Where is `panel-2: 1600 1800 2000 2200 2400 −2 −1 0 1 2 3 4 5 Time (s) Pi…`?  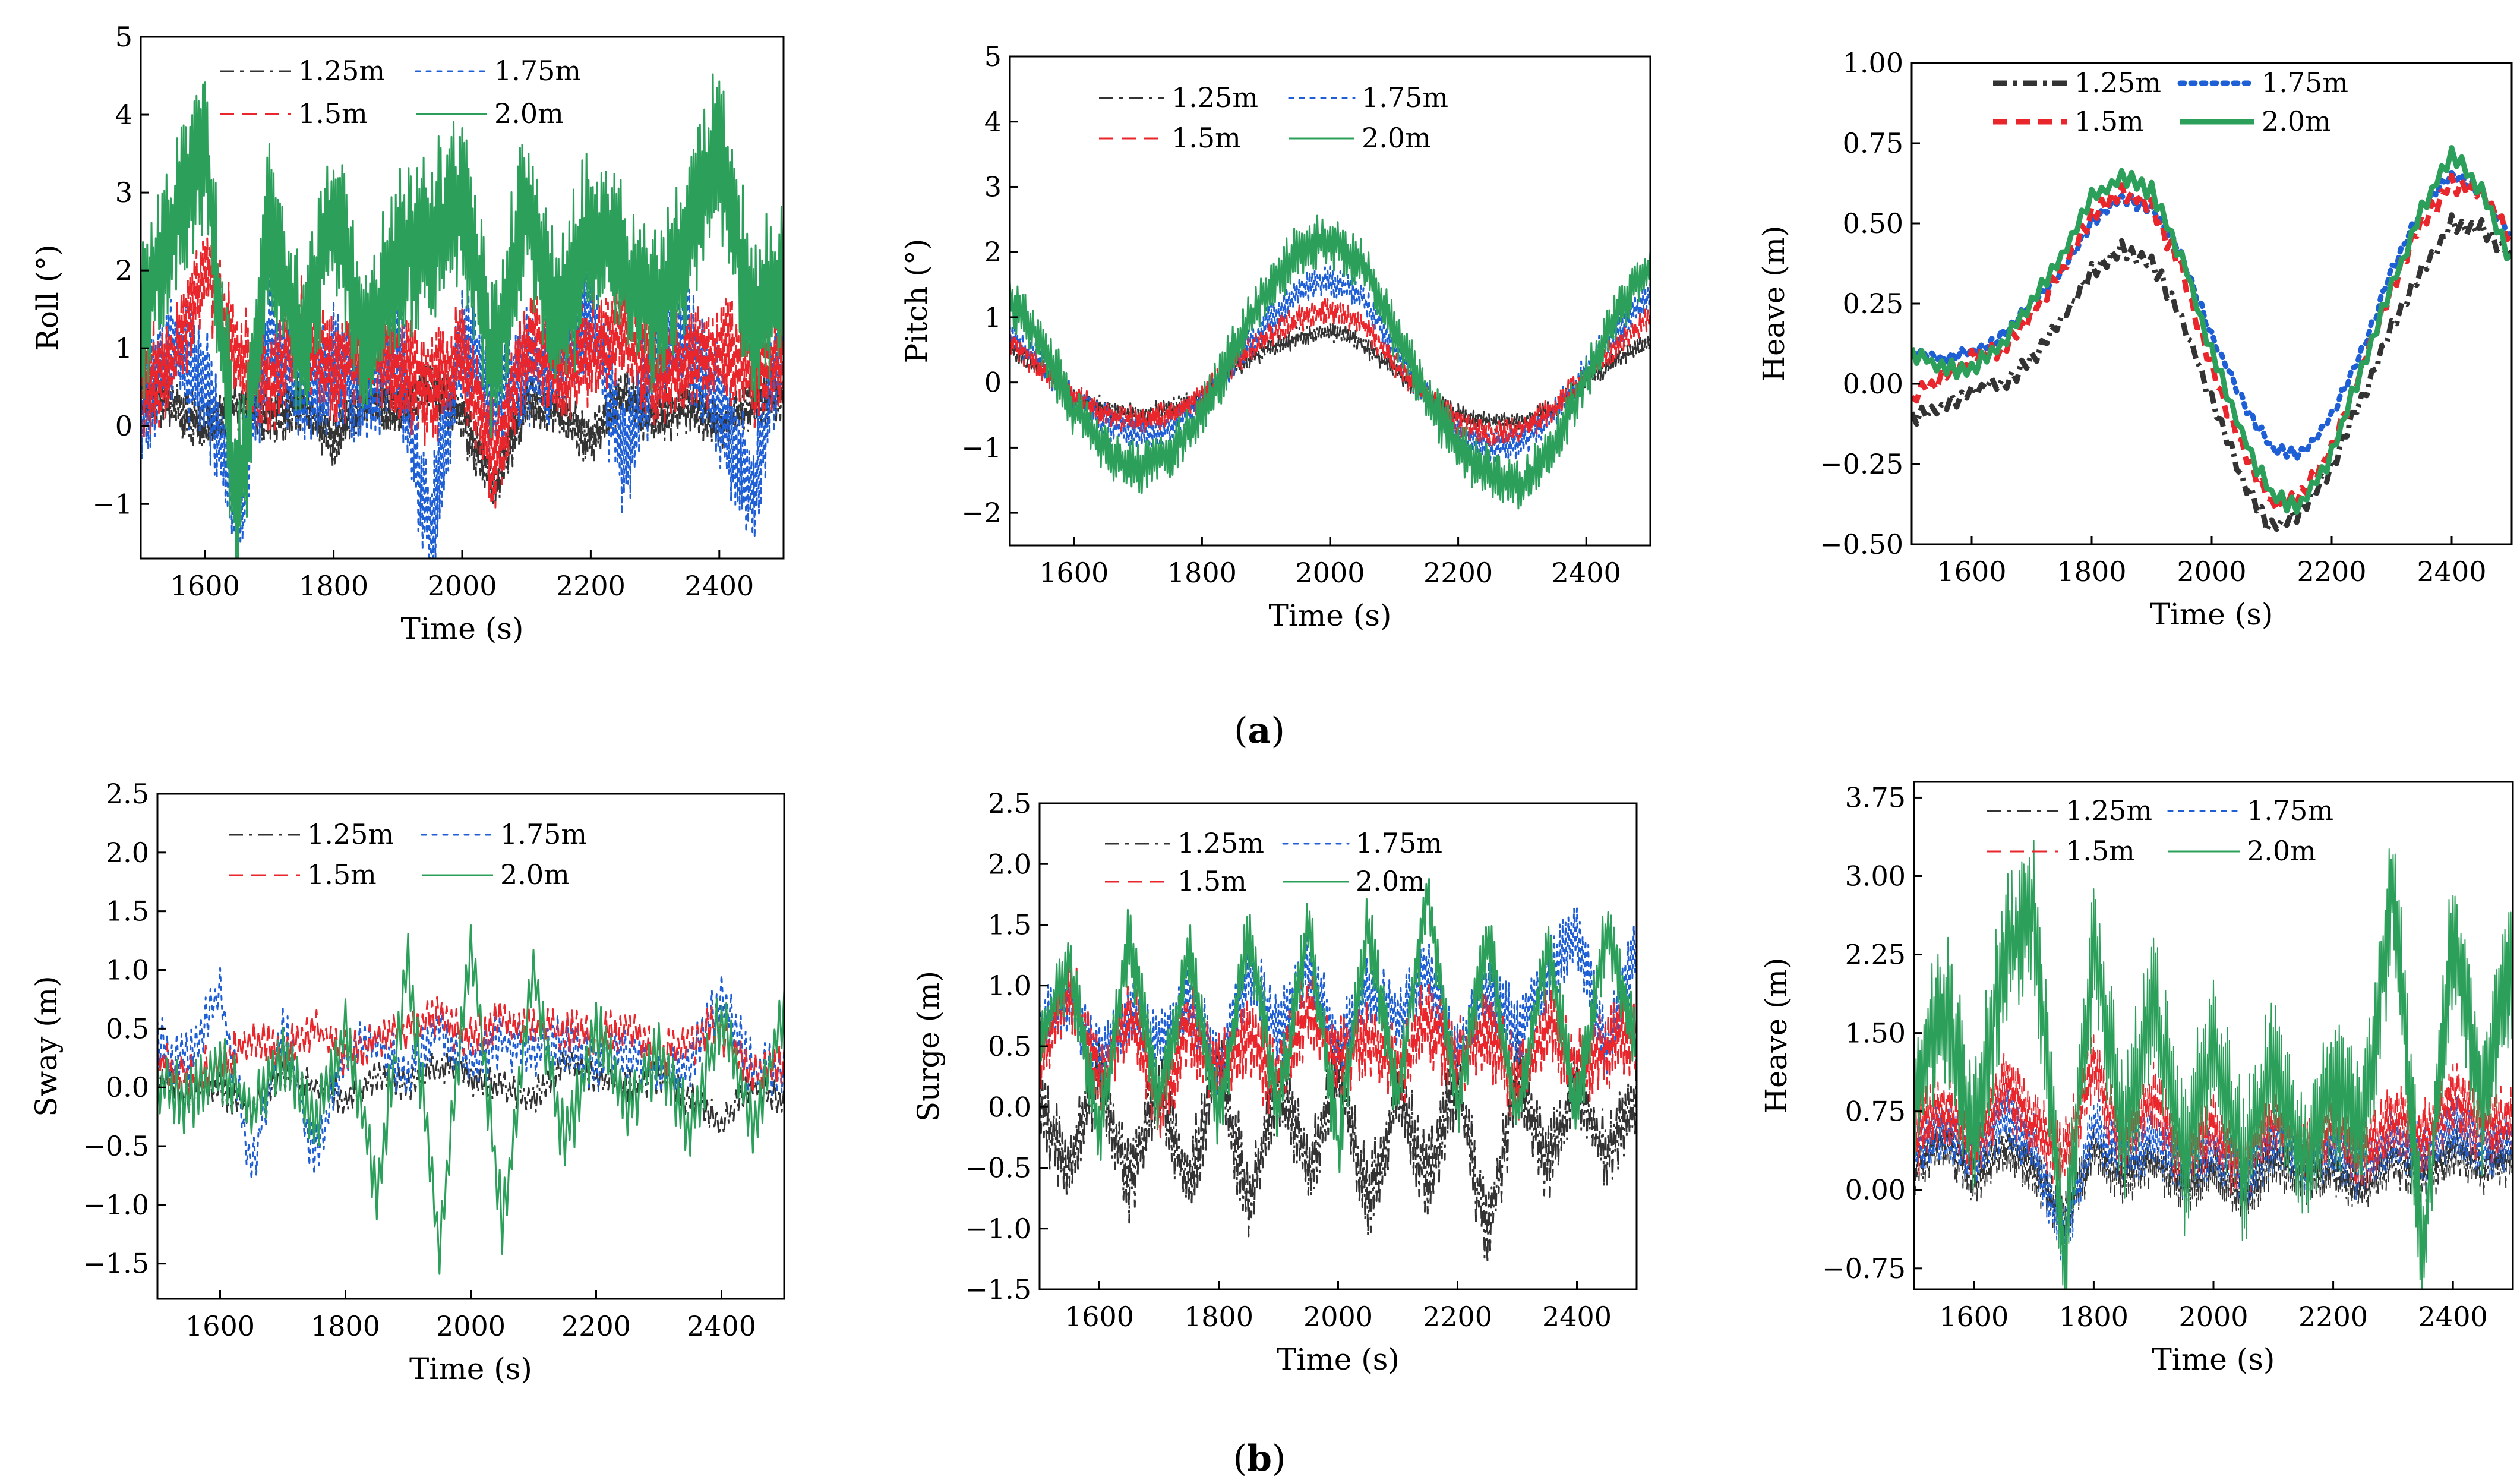
panel-2: 1600 1800 2000 2200 2400 −2 −1 0 1 2 3 4 5 Time (s) Pi… is located at coordinates (1275, 336).